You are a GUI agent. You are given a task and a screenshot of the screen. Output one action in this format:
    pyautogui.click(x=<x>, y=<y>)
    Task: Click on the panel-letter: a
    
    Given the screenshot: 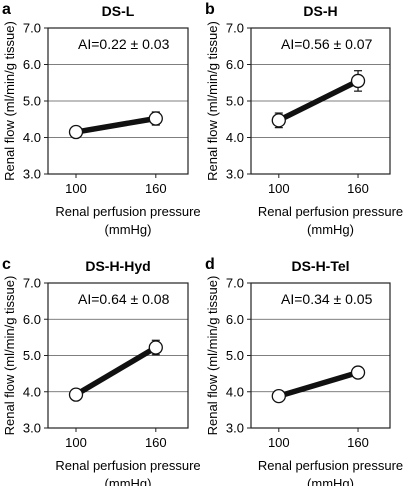 What is the action you would take?
    pyautogui.click(x=6, y=9)
    